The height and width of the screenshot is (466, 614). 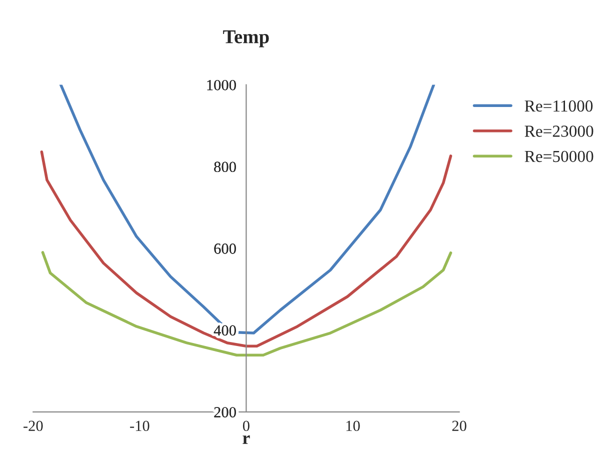 I want to click on x-axis-title: r, so click(x=246, y=439).